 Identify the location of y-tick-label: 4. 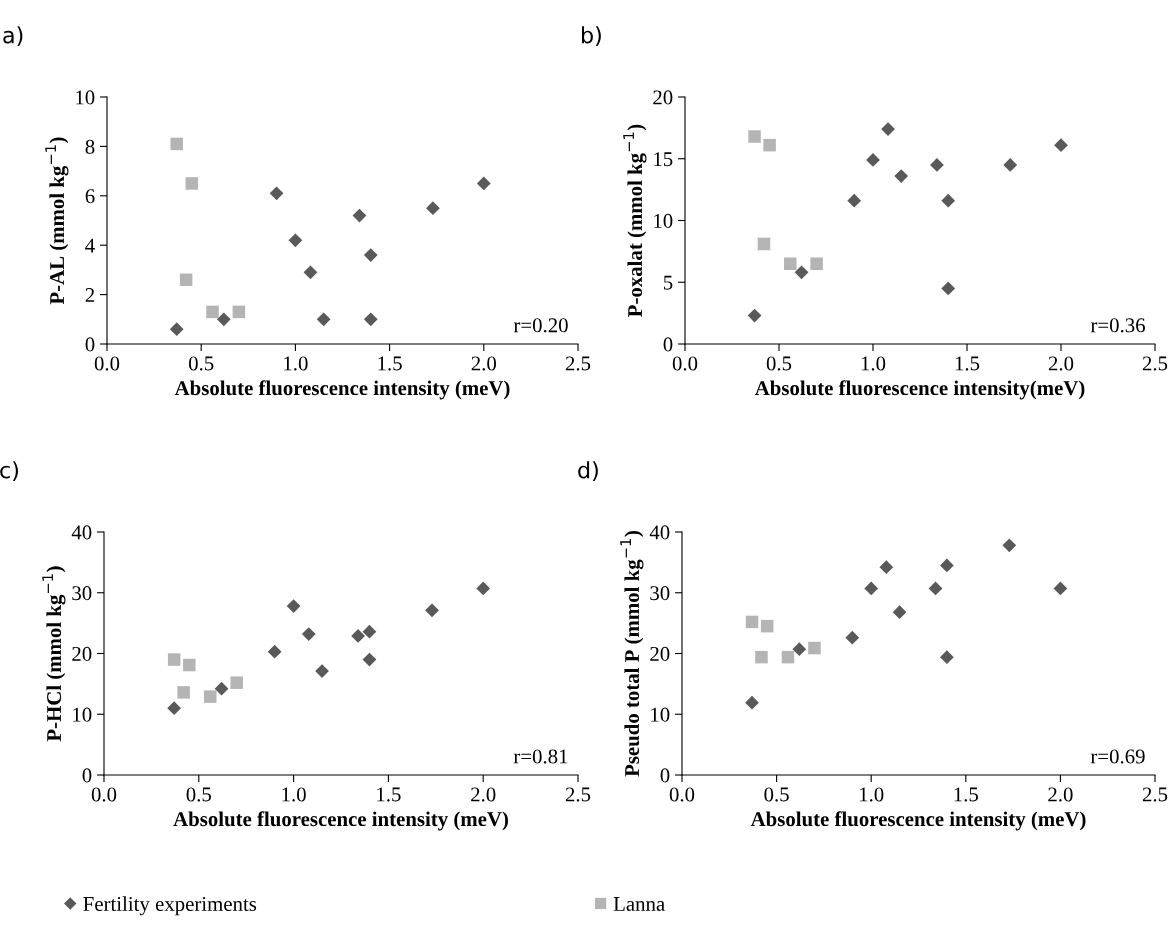
(90, 245).